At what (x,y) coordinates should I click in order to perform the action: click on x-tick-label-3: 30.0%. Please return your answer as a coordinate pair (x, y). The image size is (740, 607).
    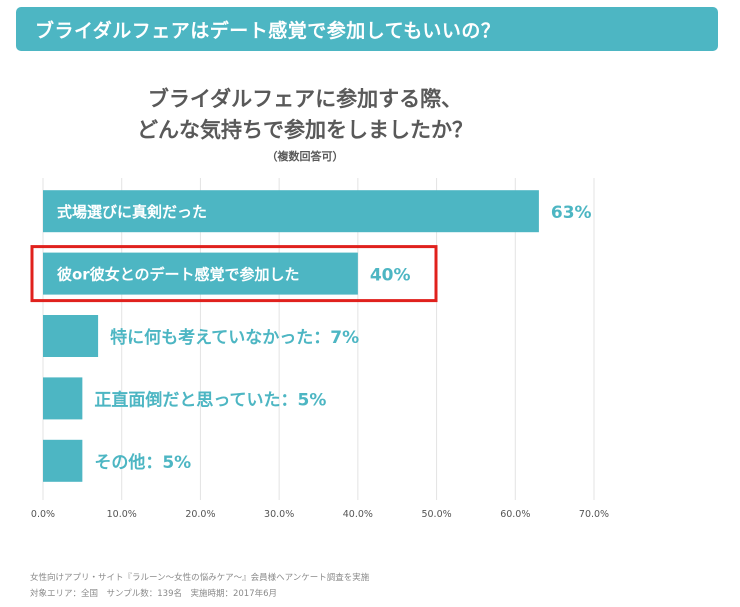
    Looking at the image, I should click on (279, 514).